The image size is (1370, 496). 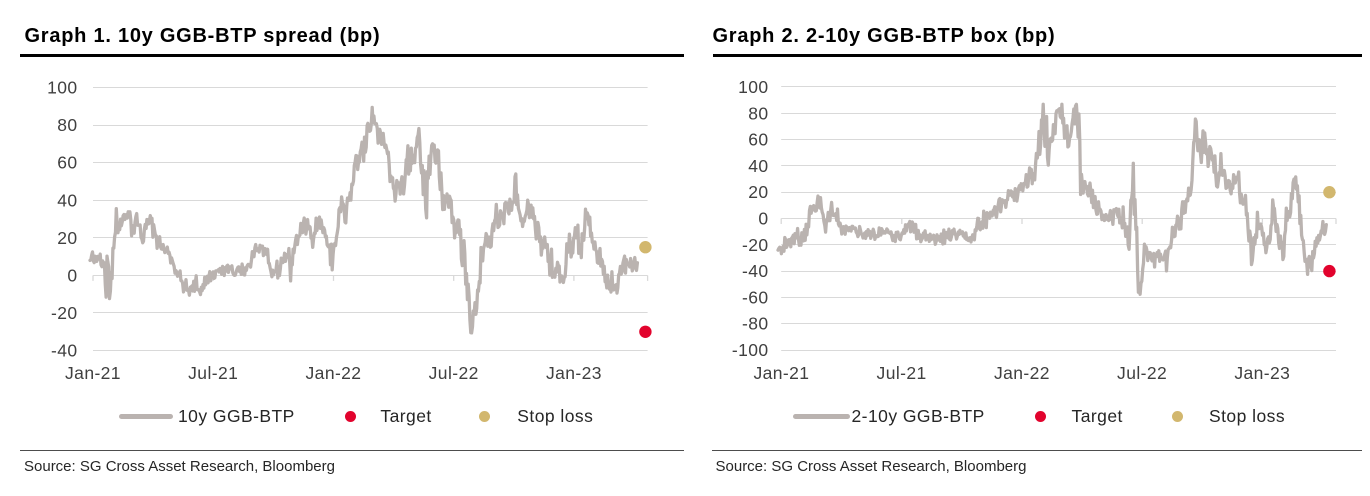 I want to click on svg-text: -80, so click(x=755, y=324).